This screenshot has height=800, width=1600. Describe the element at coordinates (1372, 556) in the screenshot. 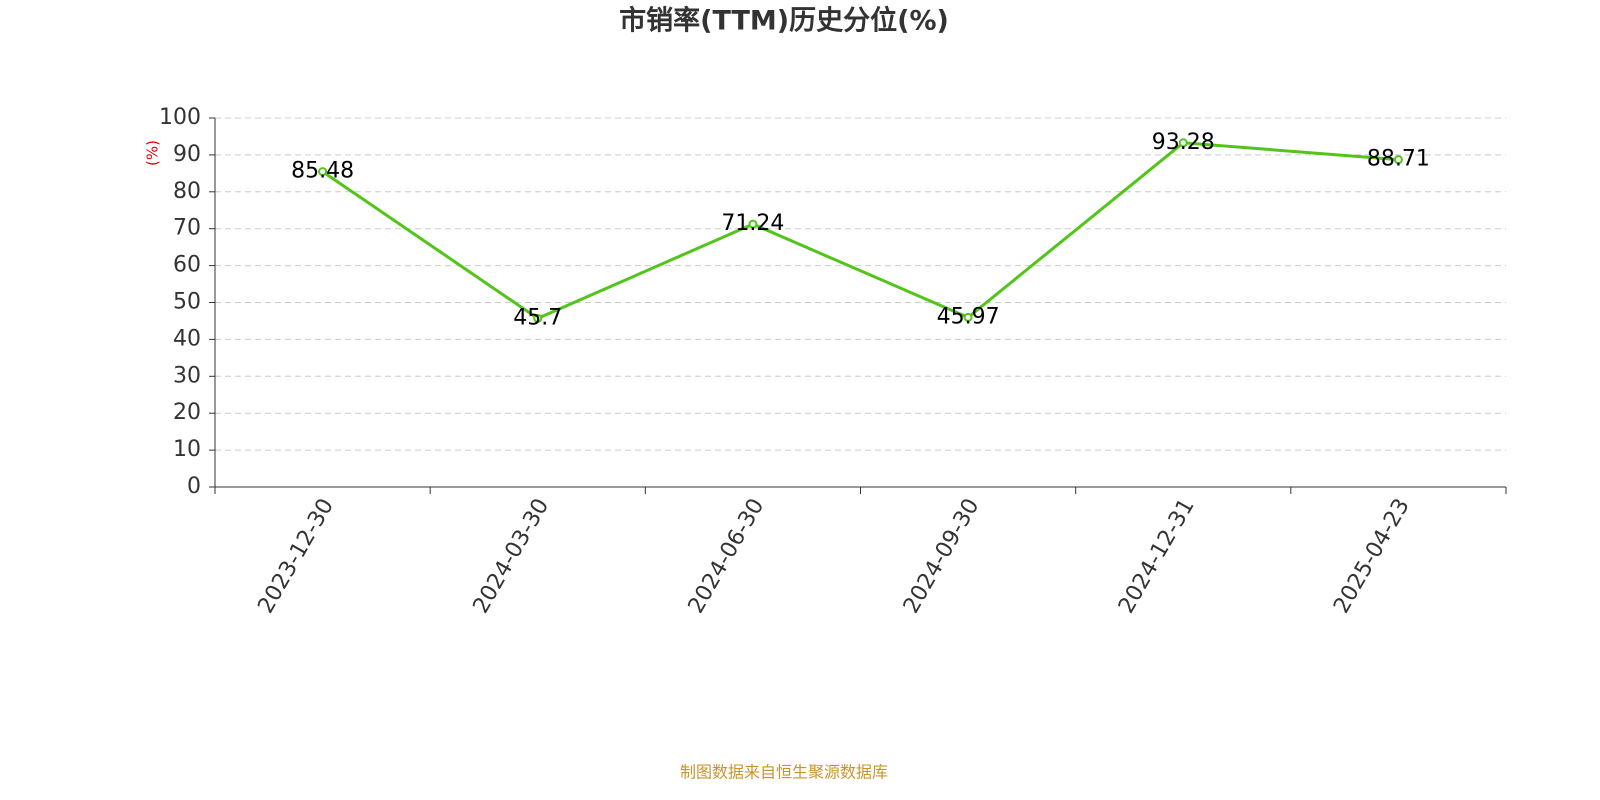

I see `x-tick-label: 2025-04-23` at that location.